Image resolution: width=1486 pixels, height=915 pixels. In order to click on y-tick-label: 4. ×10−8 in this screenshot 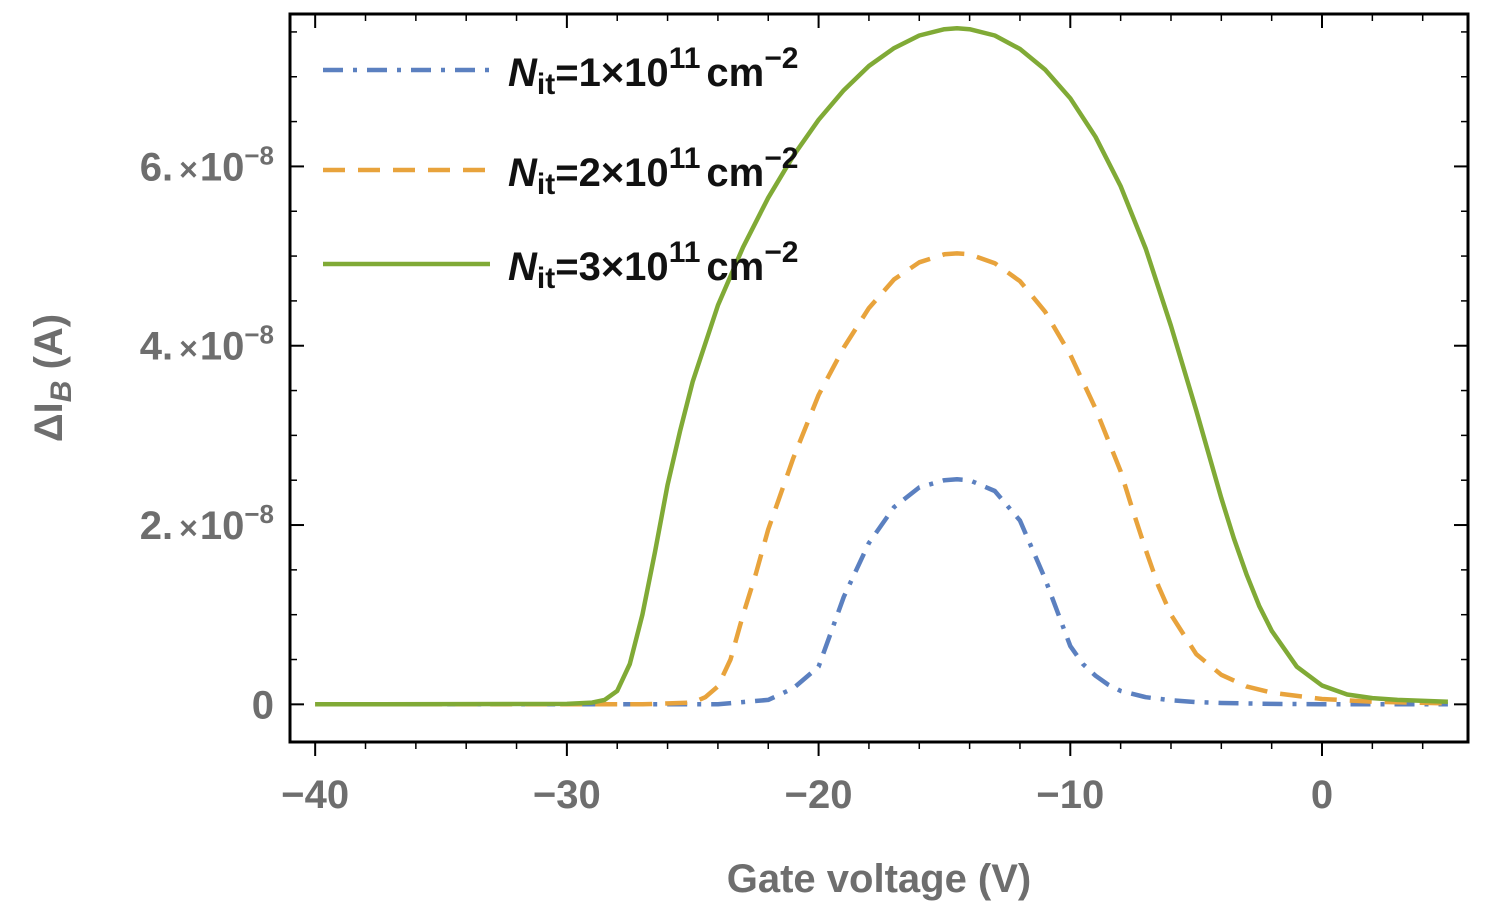, I will do `click(207, 344)`.